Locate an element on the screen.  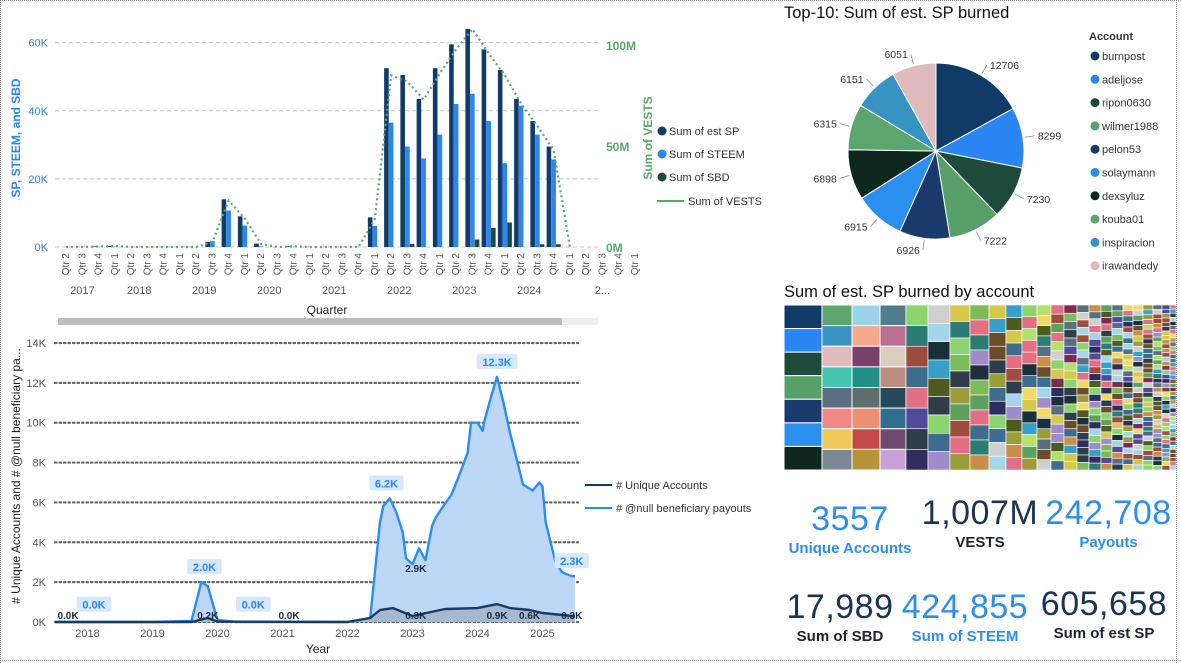
x-tick-label: 2023 is located at coordinates (412, 634).